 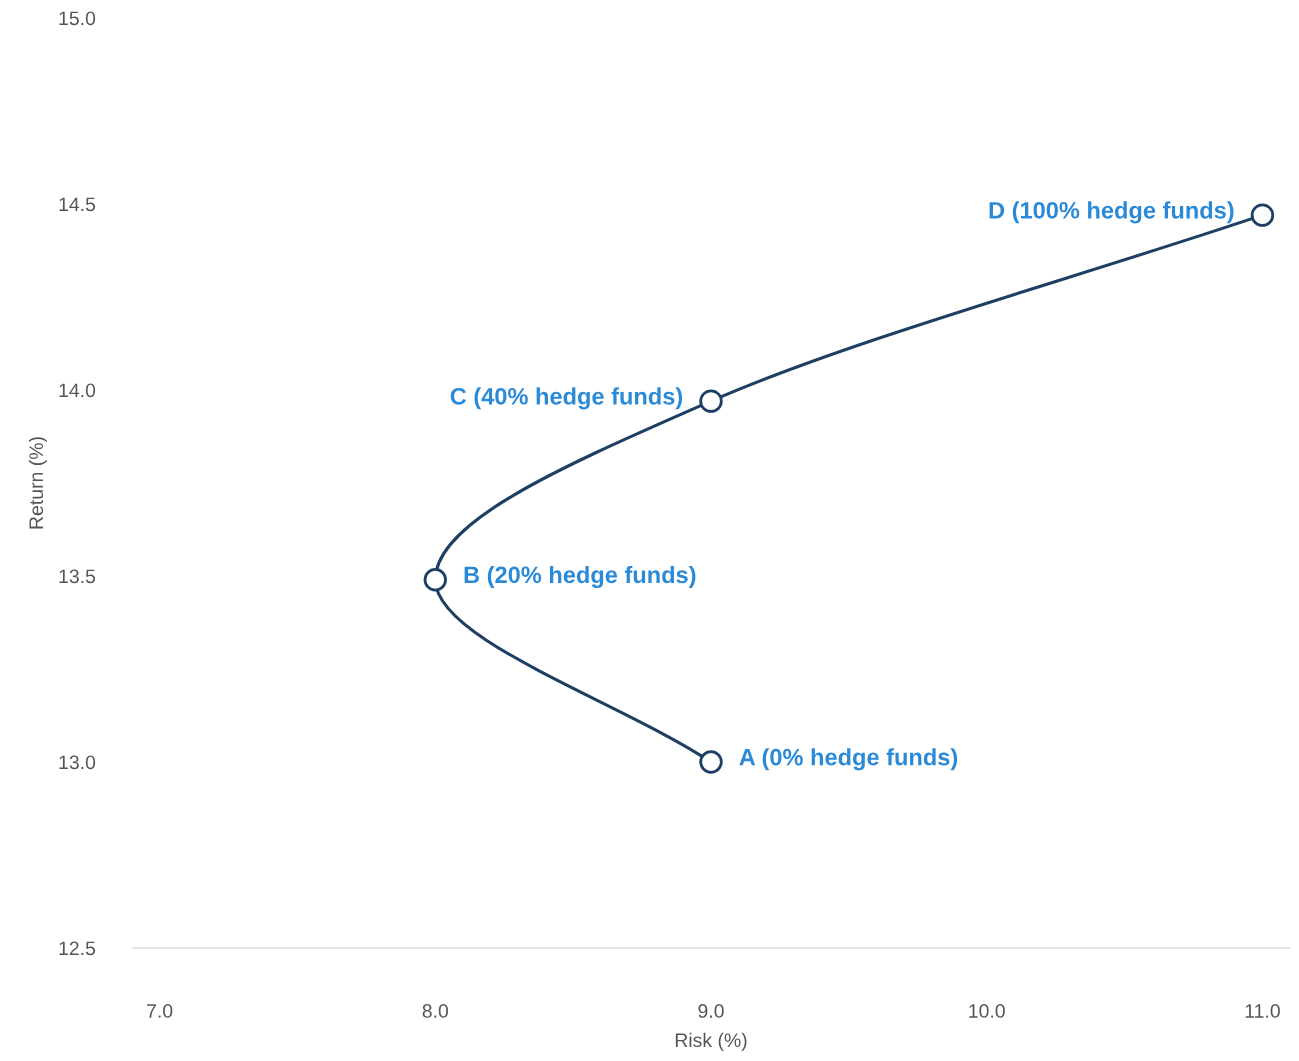 What do you see at coordinates (77, 576) in the screenshot?
I see `y-tick-label: 13.5` at bounding box center [77, 576].